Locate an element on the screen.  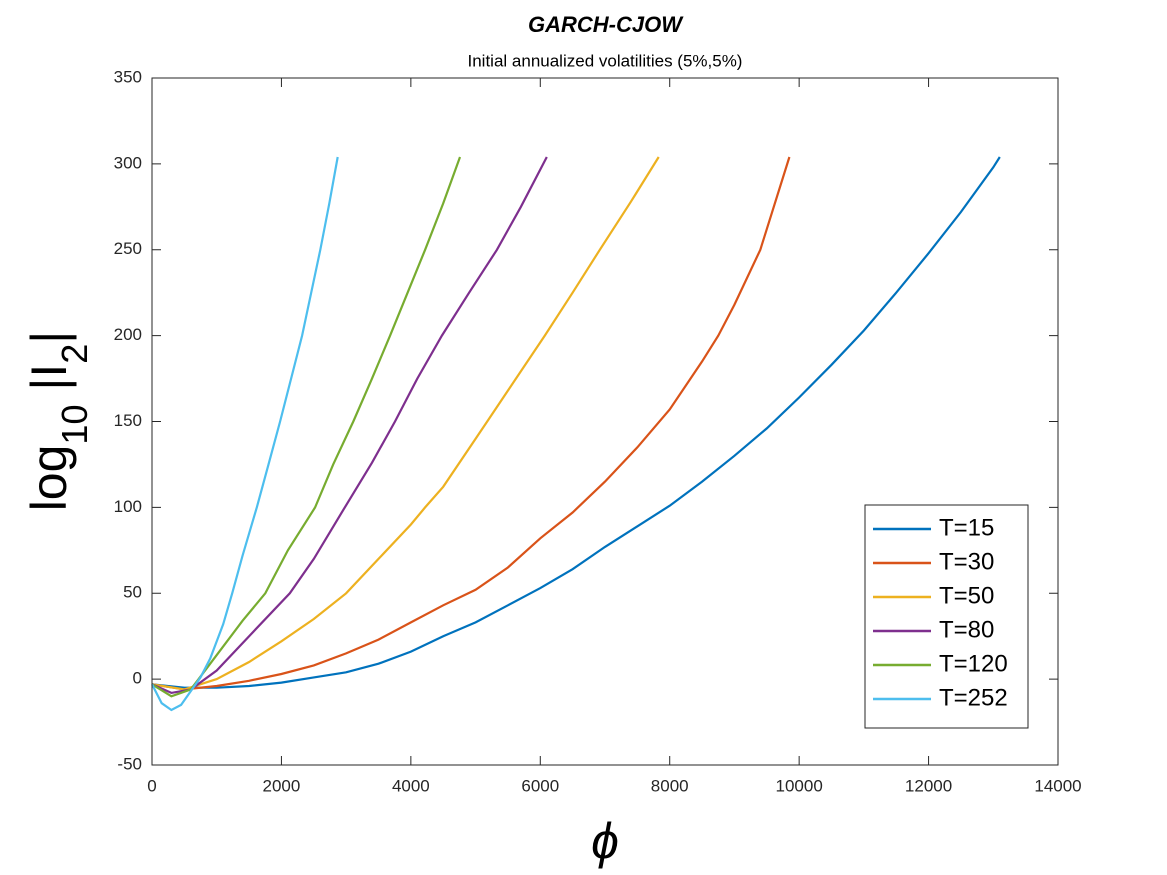
y-label-subscript: 2 is located at coordinates (74, 354).